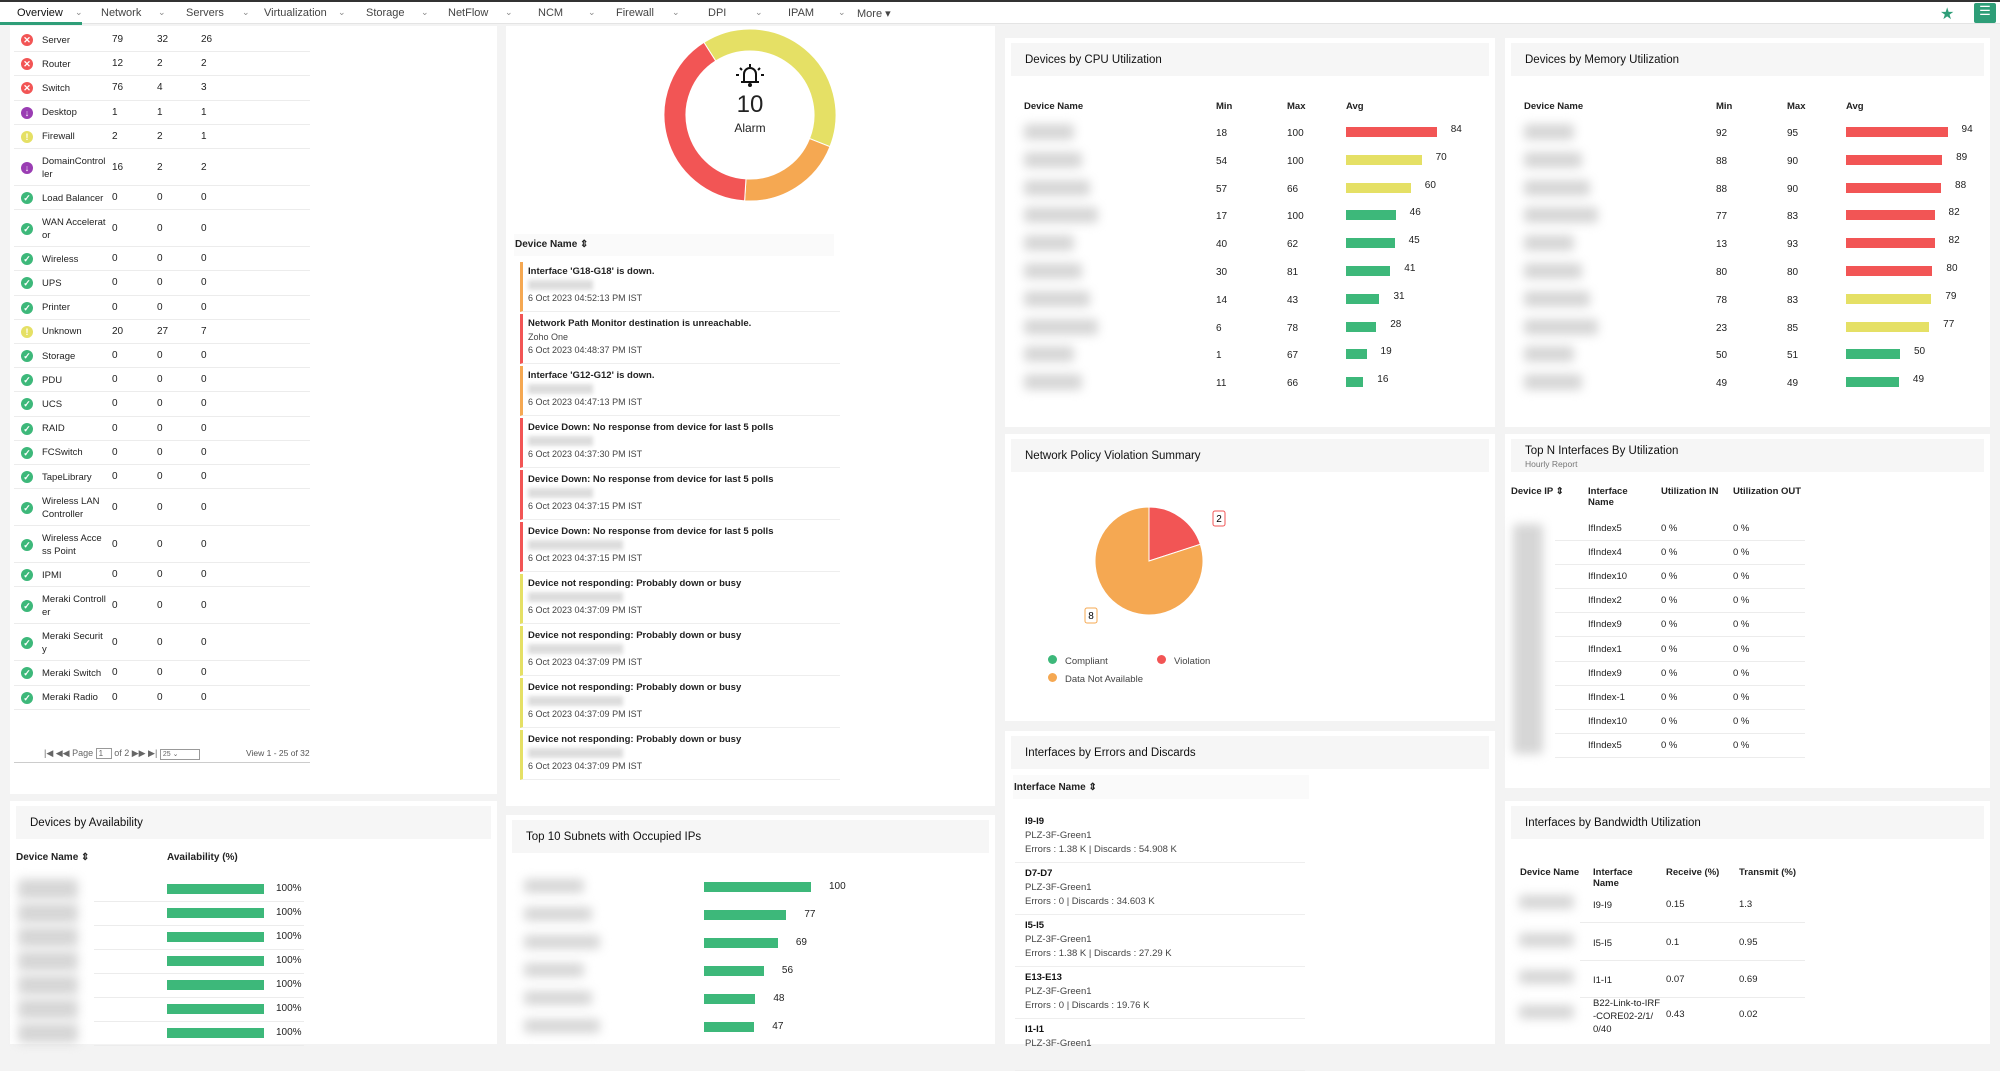 This screenshot has width=2000, height=1071. I want to click on device-type-name: WAN Accelerator, so click(74, 228).